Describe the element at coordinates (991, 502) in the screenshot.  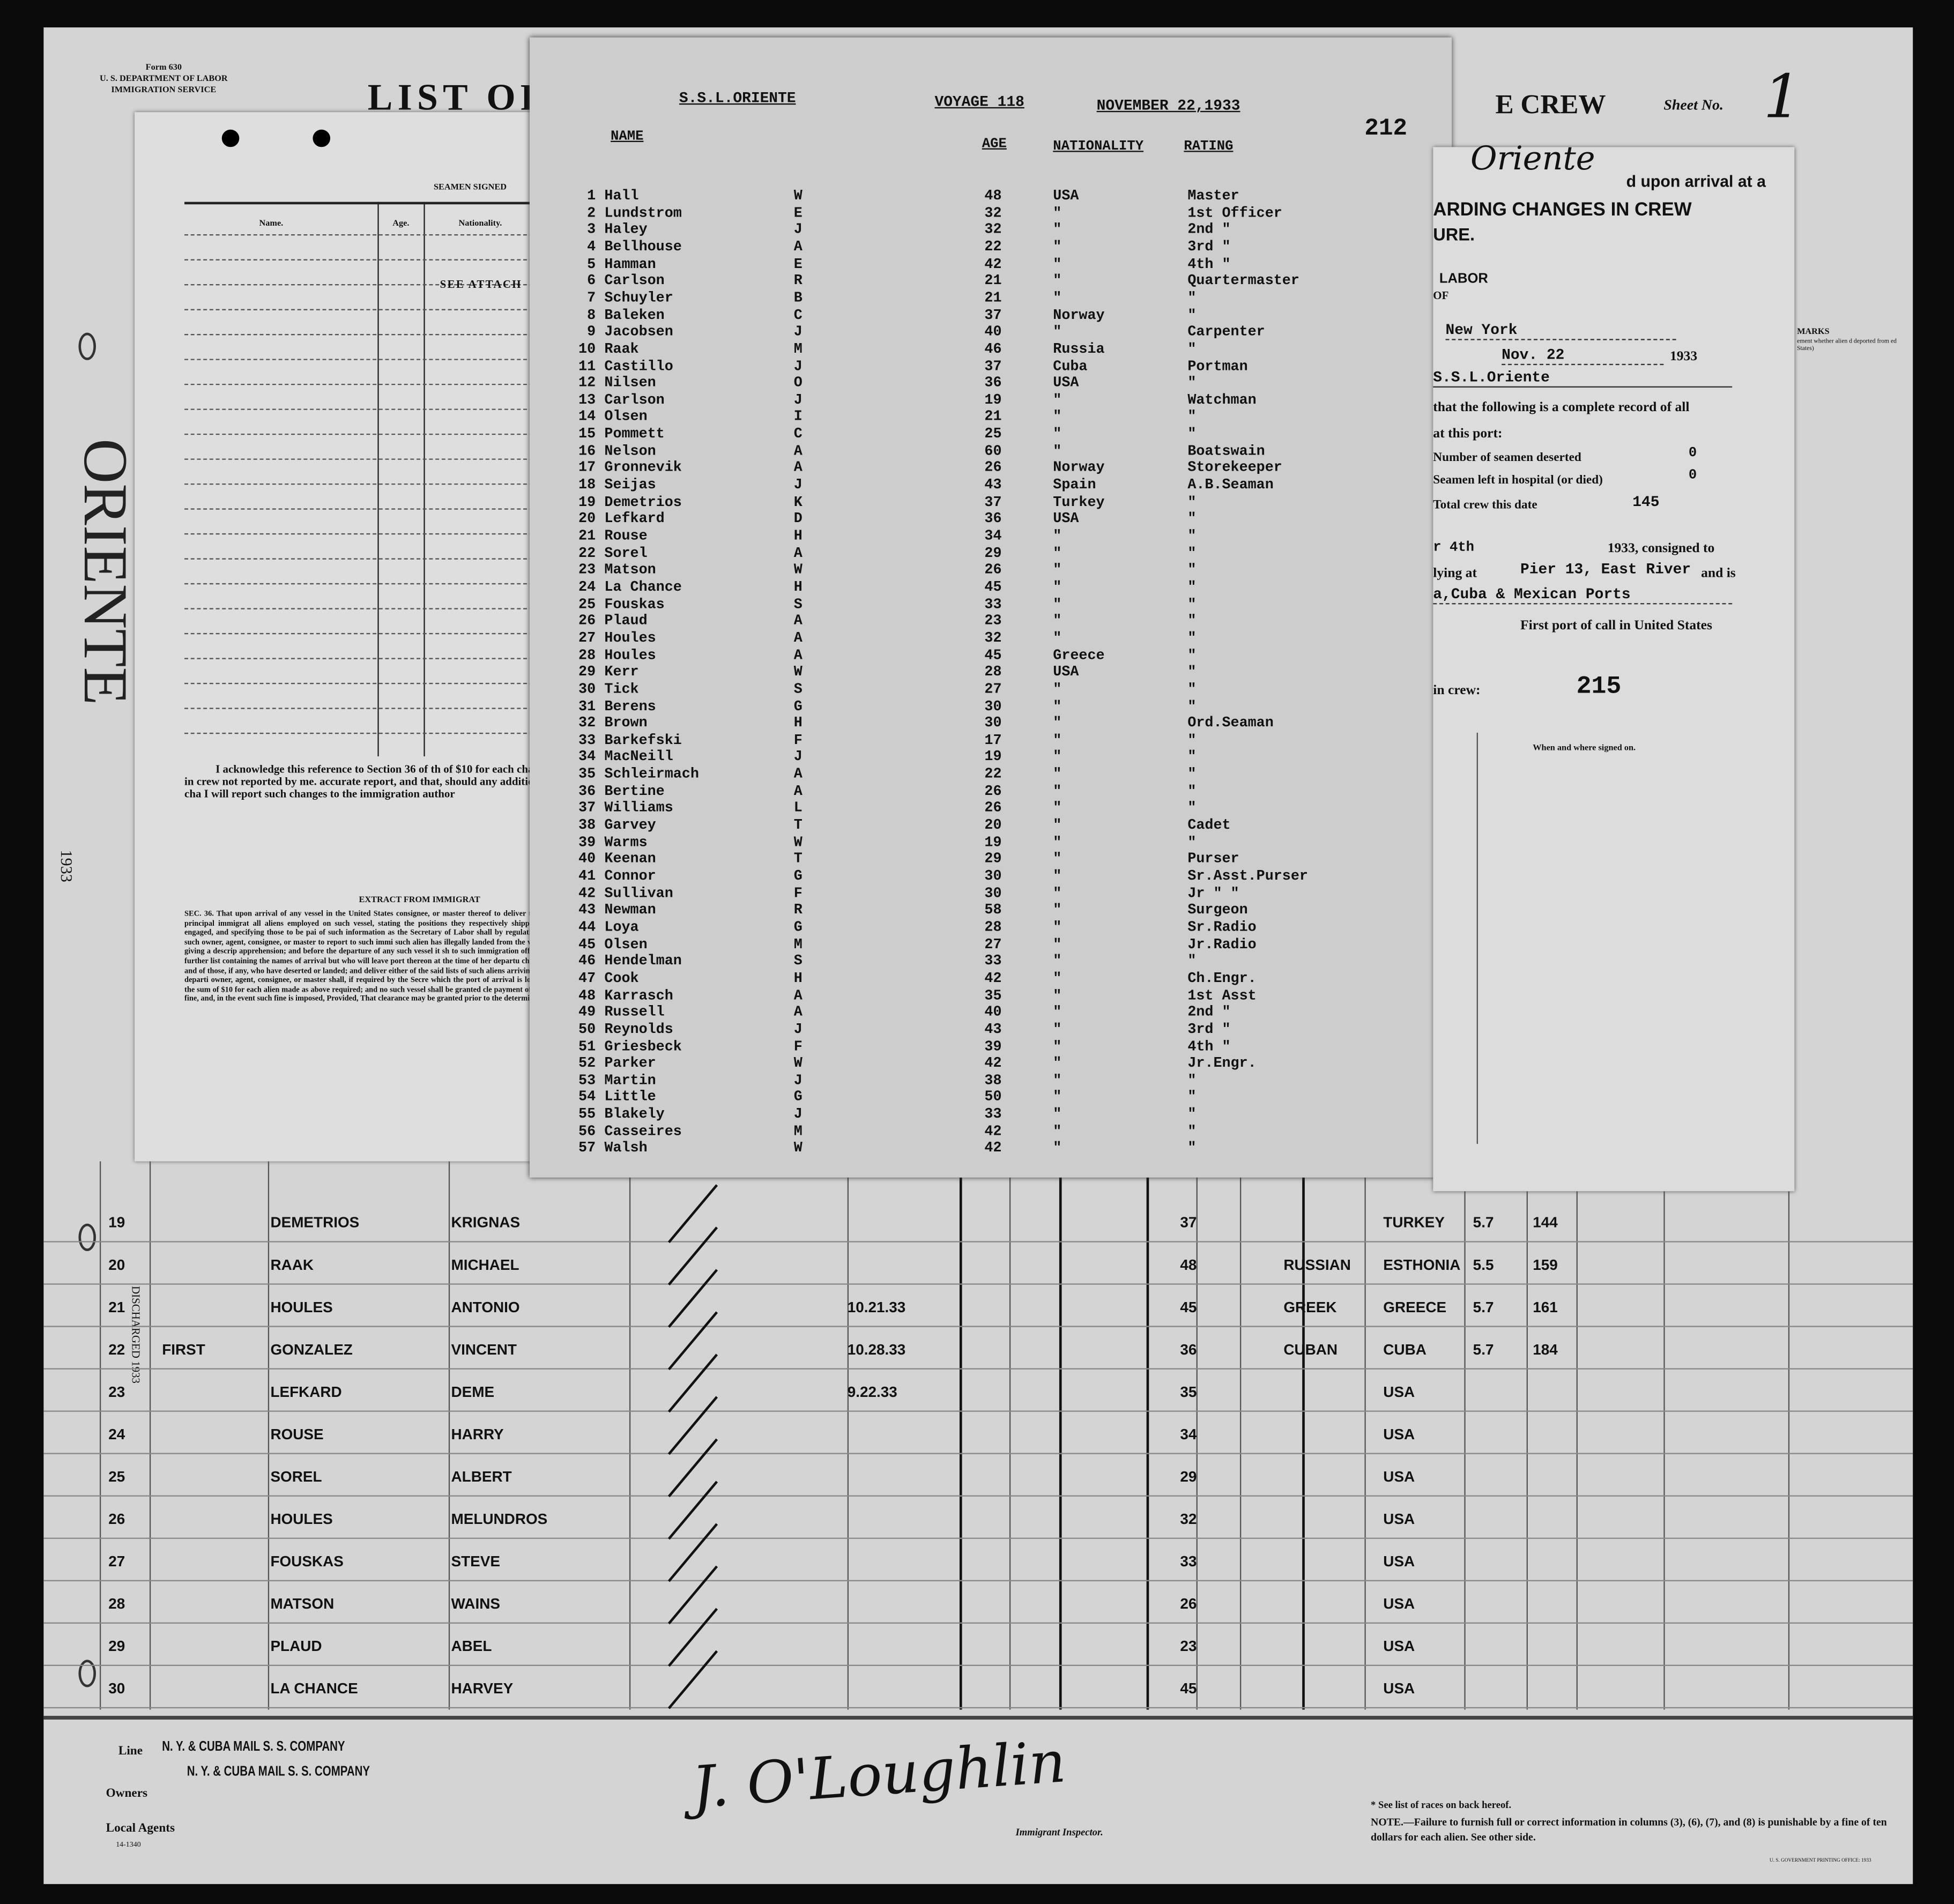
I see `crew-row: 19 Demetrios K 37 Turkey "` at that location.